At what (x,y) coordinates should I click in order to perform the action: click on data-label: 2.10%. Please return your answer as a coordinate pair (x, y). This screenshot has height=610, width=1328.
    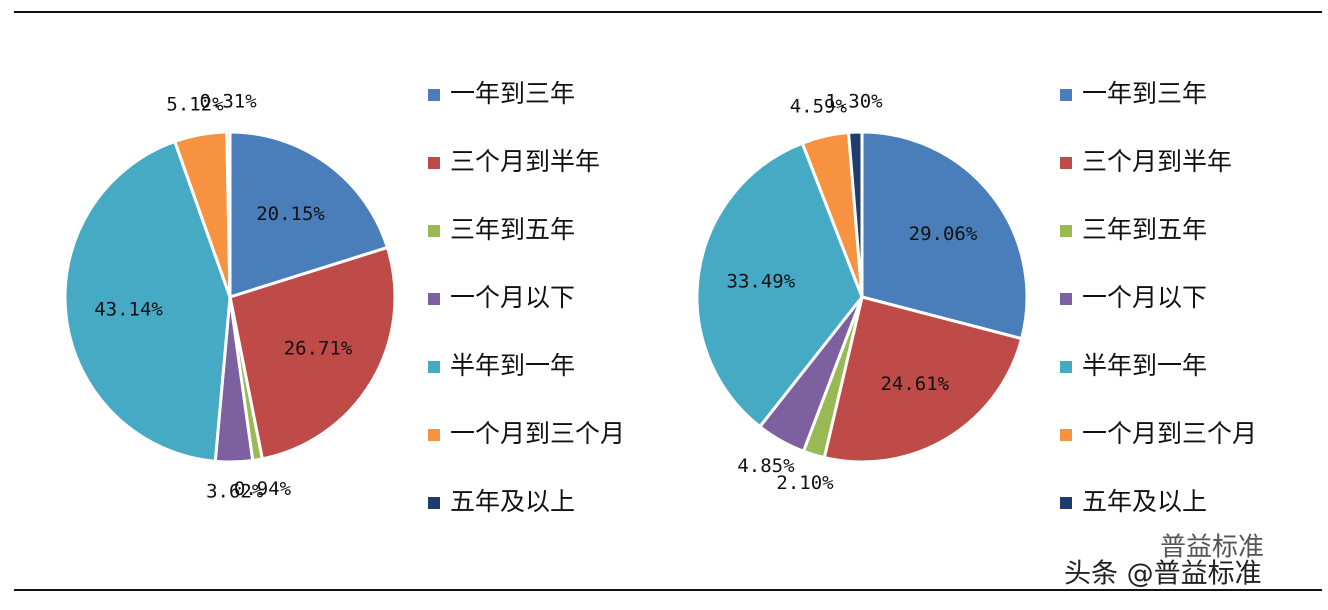
    Looking at the image, I should click on (805, 483).